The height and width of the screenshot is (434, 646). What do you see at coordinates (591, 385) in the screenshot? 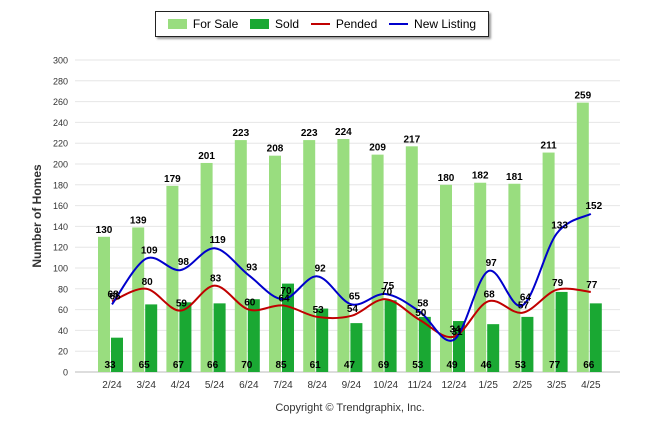
I see `x-tick-label: 4/25` at bounding box center [591, 385].